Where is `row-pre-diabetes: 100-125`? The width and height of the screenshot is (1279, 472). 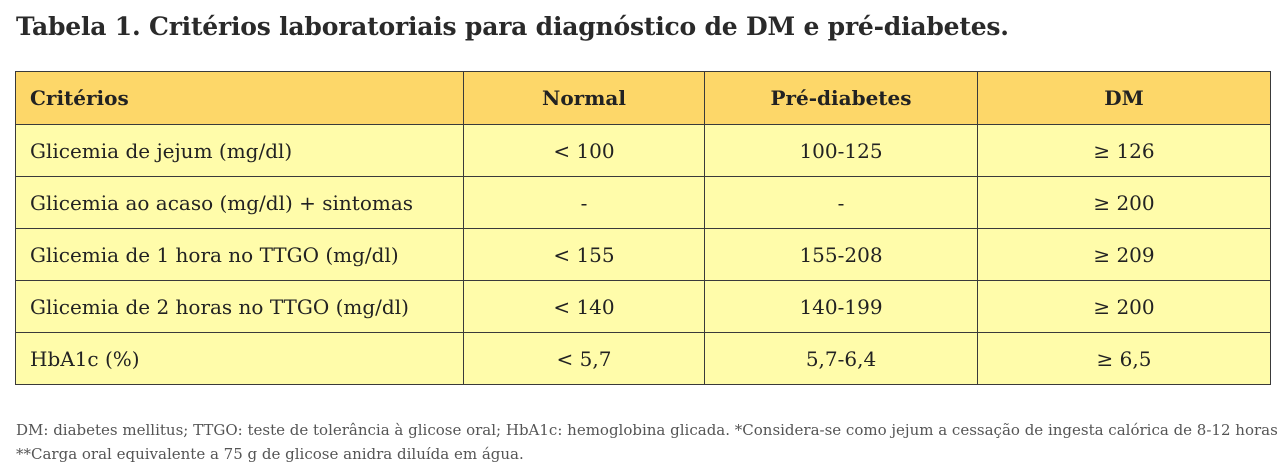
row-pre-diabetes: 100-125 is located at coordinates (841, 150).